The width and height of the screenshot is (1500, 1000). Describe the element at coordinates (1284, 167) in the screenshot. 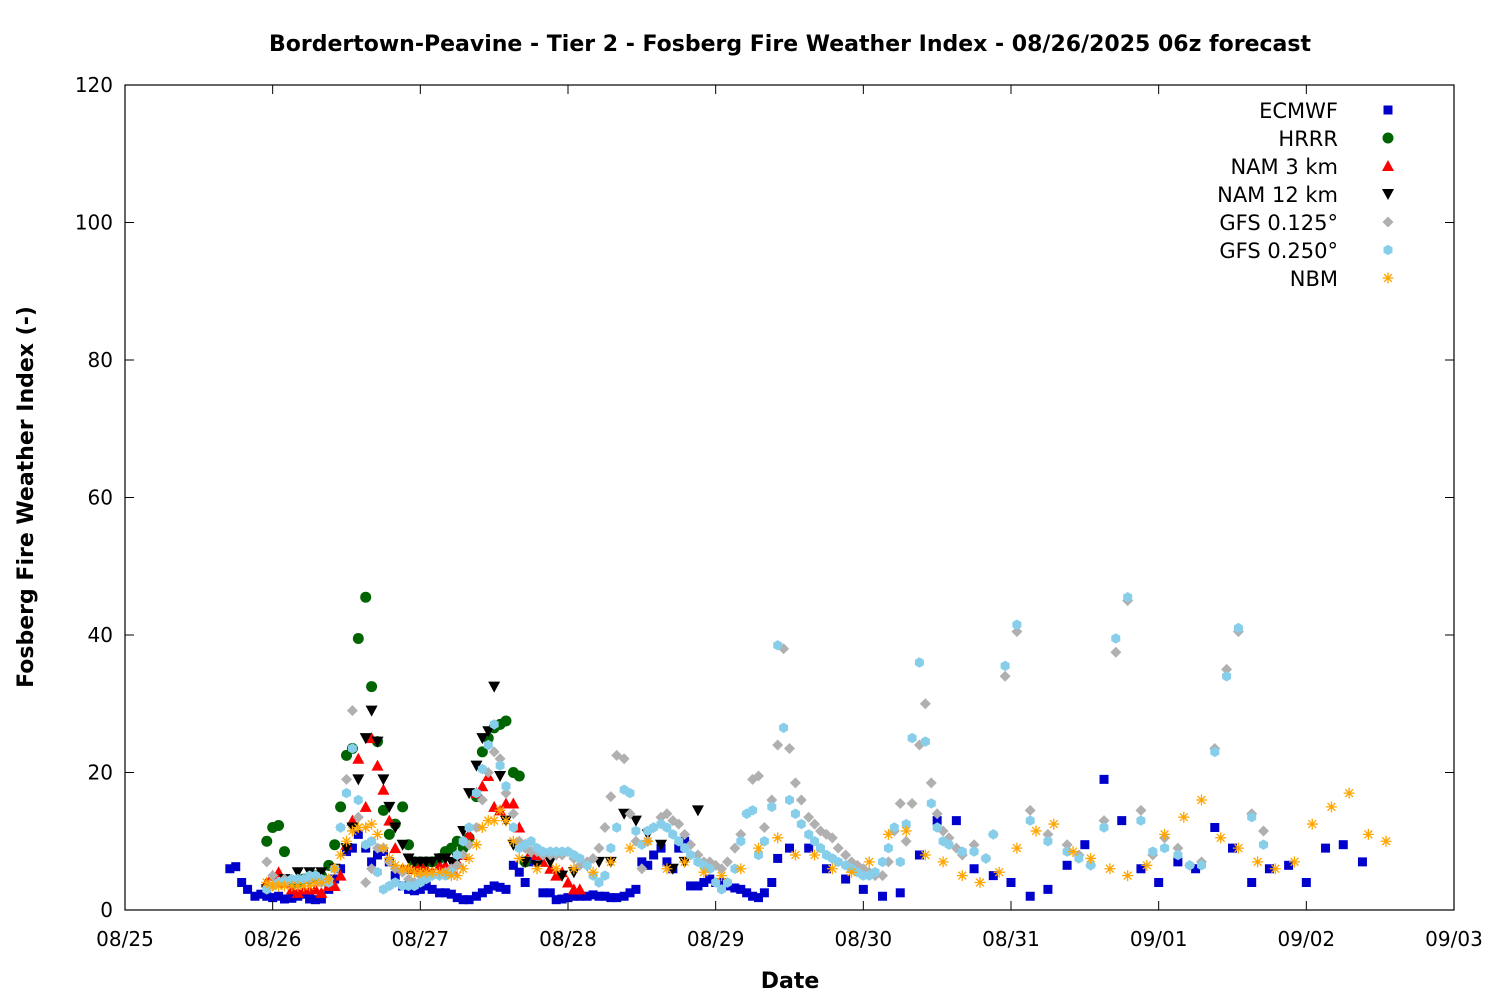

I see `legend-label: NAM 3 km` at that location.